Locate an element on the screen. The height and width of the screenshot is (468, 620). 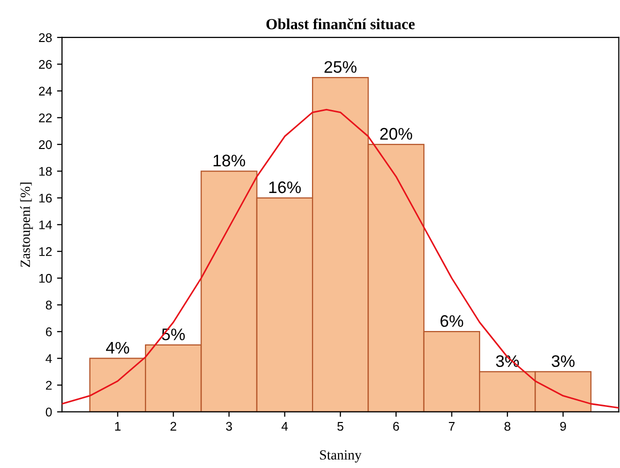
data-label: 18% is located at coordinates (230, 160).